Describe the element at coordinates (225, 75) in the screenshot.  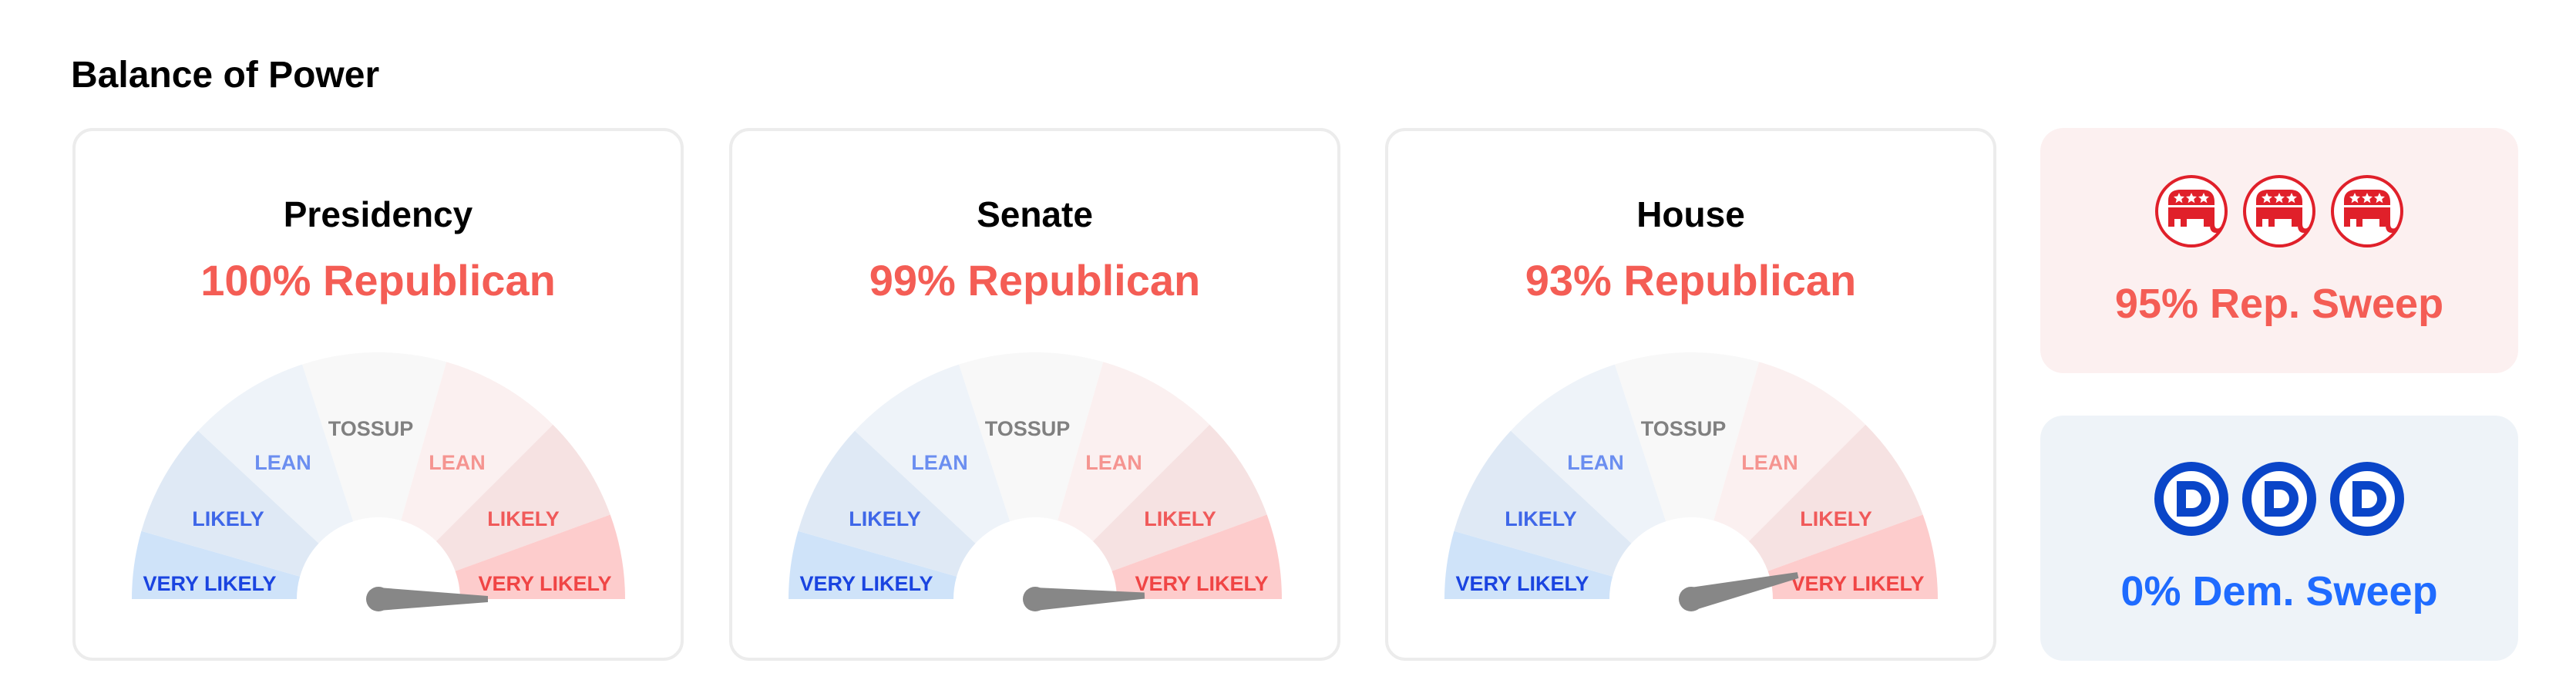
I see `page-heading: Balance of Power` at that location.